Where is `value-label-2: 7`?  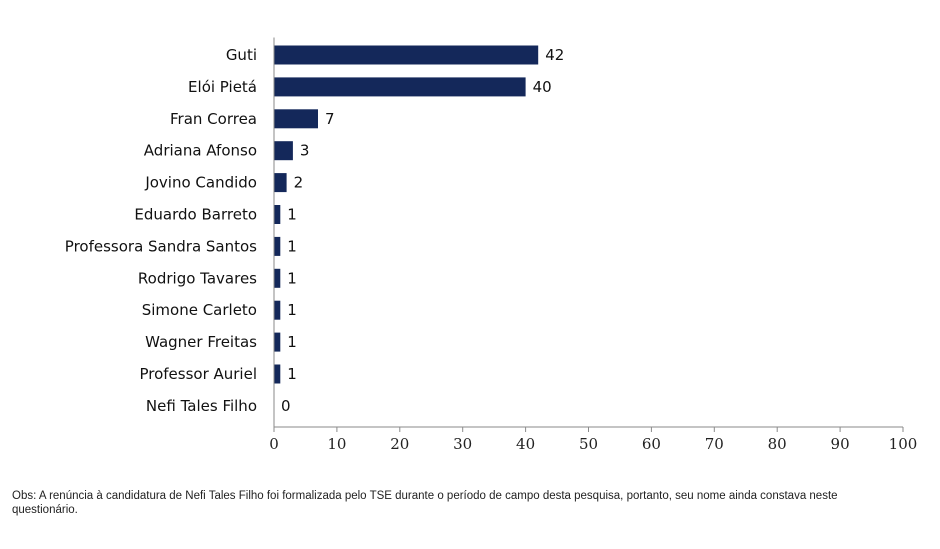 value-label-2: 7 is located at coordinates (330, 119).